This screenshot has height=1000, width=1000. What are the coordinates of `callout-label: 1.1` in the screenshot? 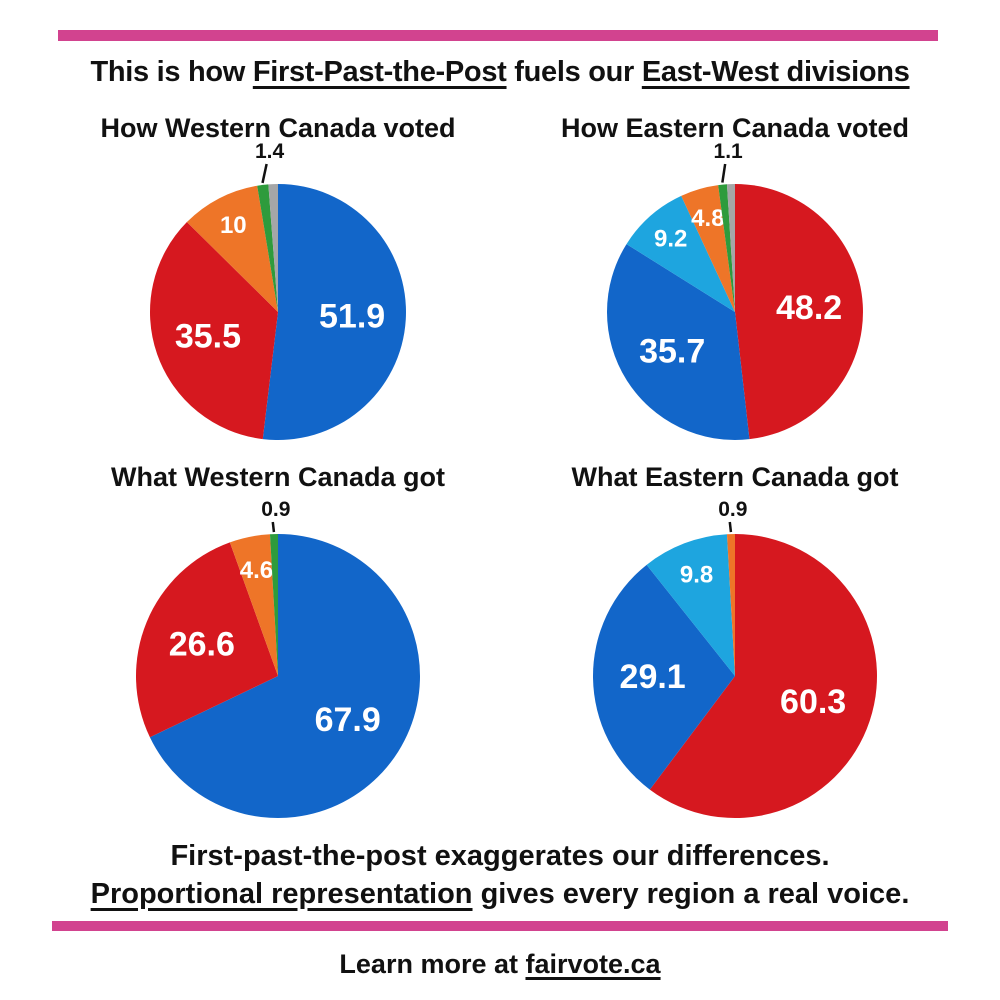 It's located at (729, 151).